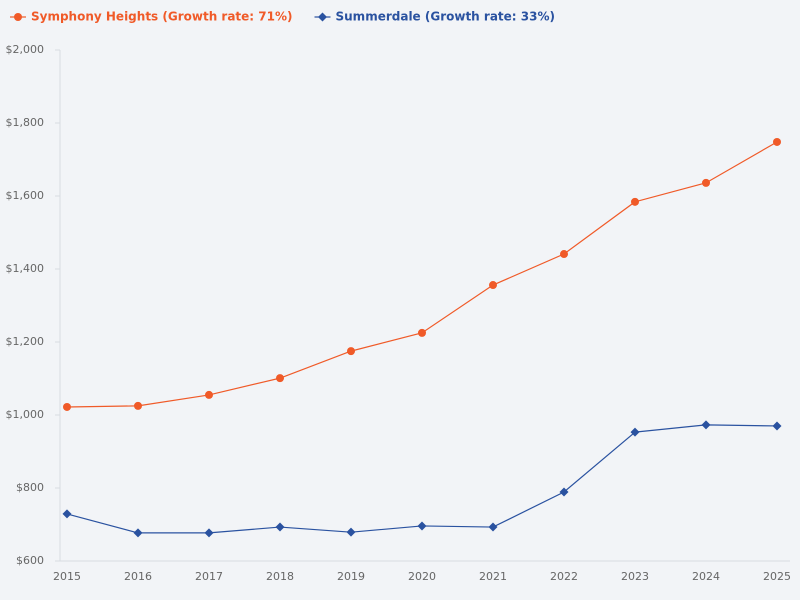 The width and height of the screenshot is (800, 600). What do you see at coordinates (564, 576) in the screenshot?
I see `x-tick-label: 2022` at bounding box center [564, 576].